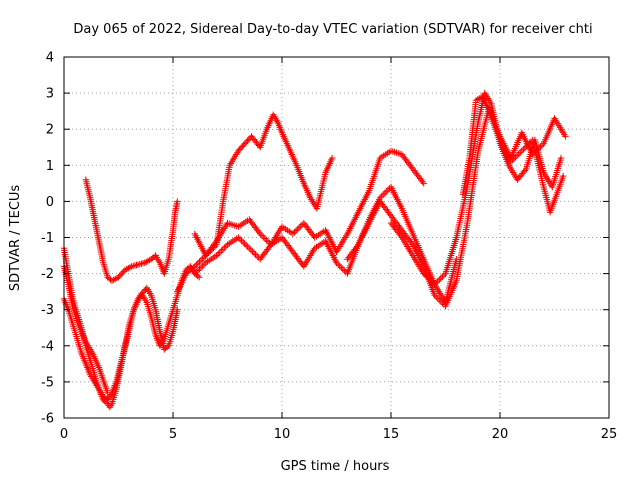 The width and height of the screenshot is (640, 480). What do you see at coordinates (335, 466) in the screenshot?
I see `x-axis-label: GPS time / hours` at bounding box center [335, 466].